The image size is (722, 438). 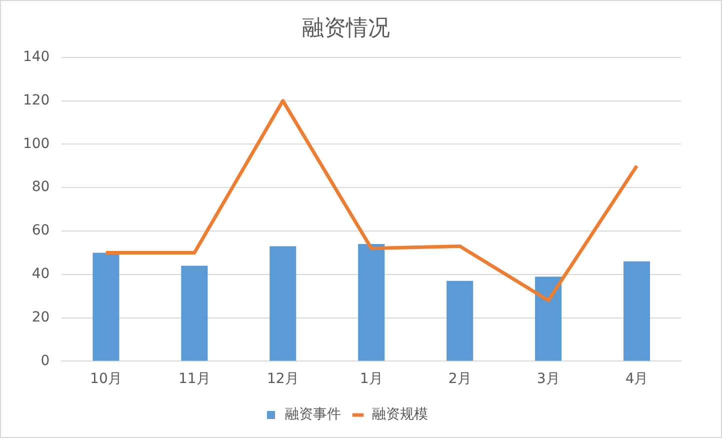 What do you see at coordinates (313, 414) in the screenshot?
I see `legend-label: 融资事件` at bounding box center [313, 414].